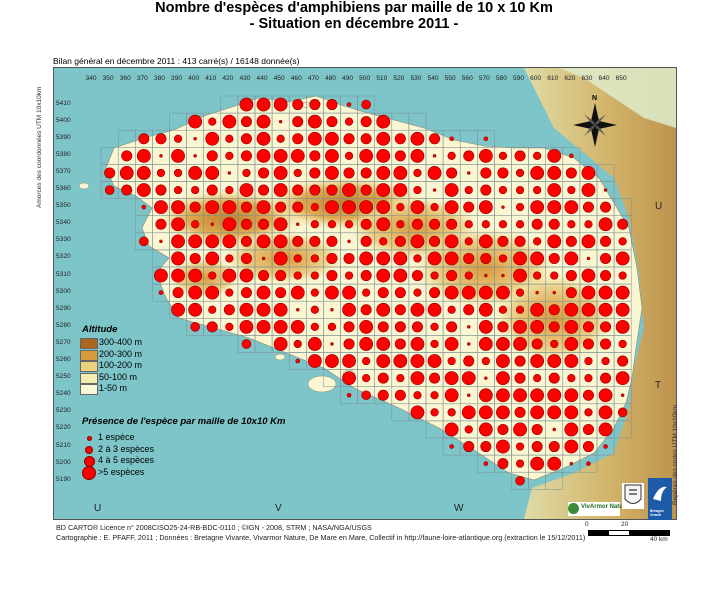 This screenshot has height=600, width=708. Describe the element at coordinates (63, 360) in the screenshot. I see `y-tick-label: 5260` at that location.